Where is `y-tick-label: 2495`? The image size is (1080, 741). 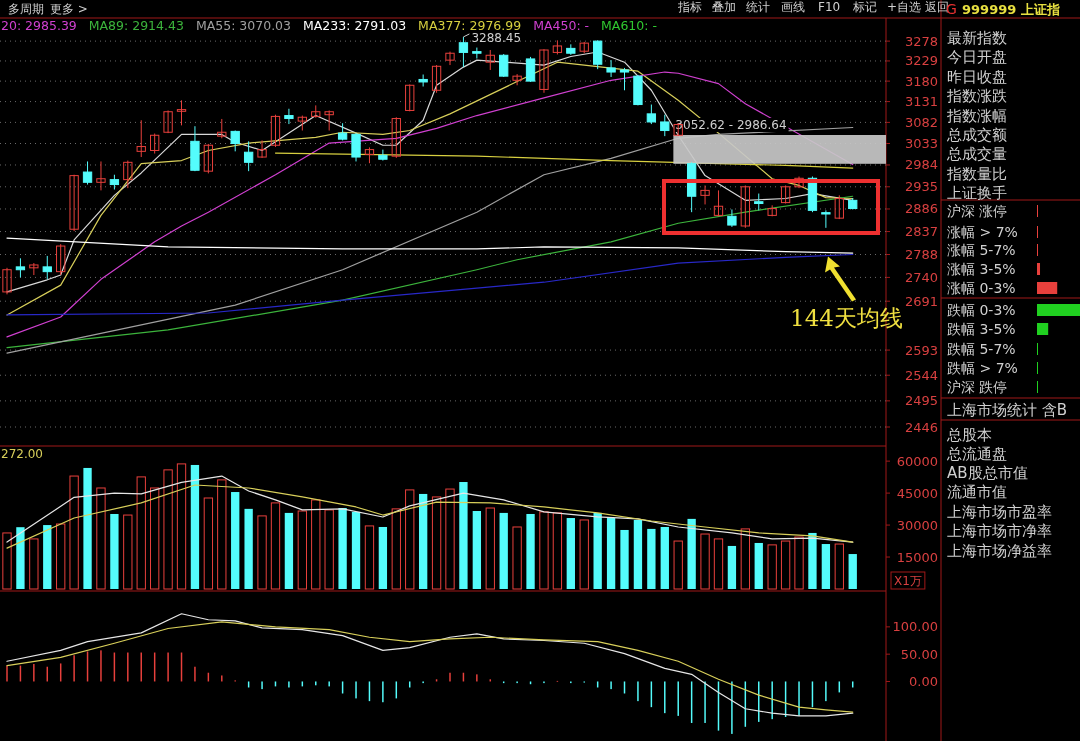
y-tick-label: 2495 is located at coordinates (921, 401).